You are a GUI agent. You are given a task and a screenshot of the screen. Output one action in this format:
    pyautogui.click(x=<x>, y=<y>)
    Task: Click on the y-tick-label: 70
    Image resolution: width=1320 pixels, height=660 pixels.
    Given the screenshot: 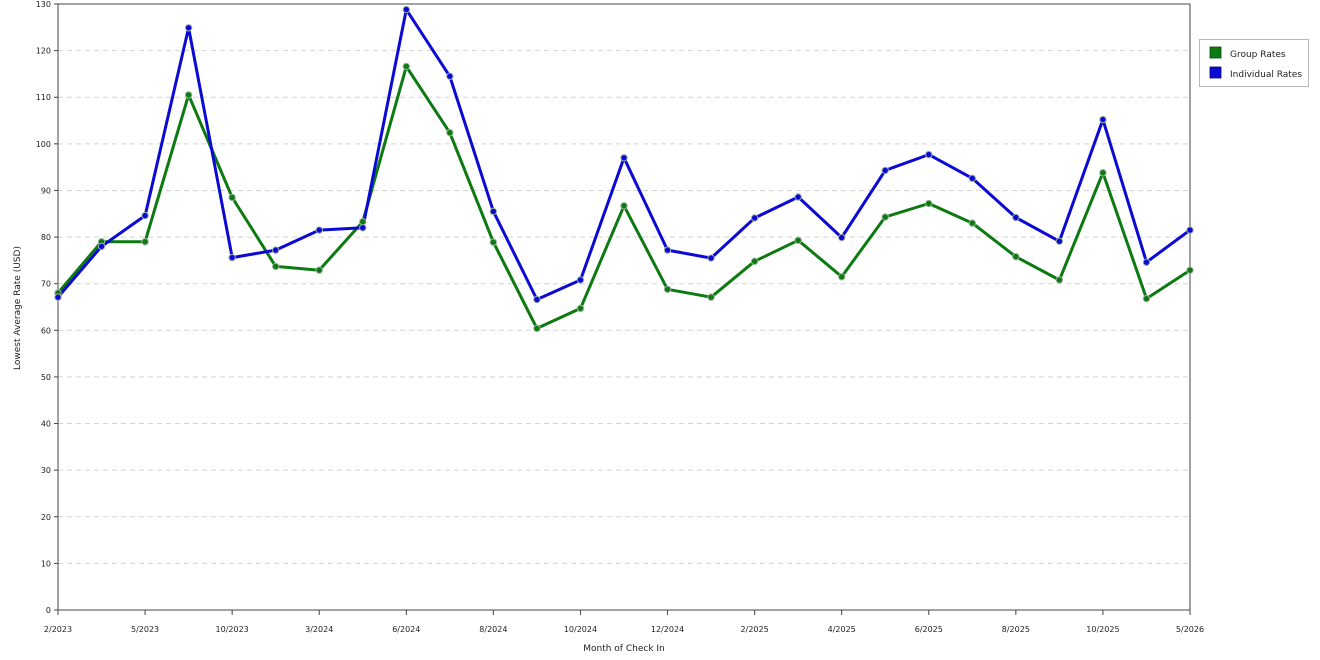 What is the action you would take?
    pyautogui.click(x=46, y=284)
    